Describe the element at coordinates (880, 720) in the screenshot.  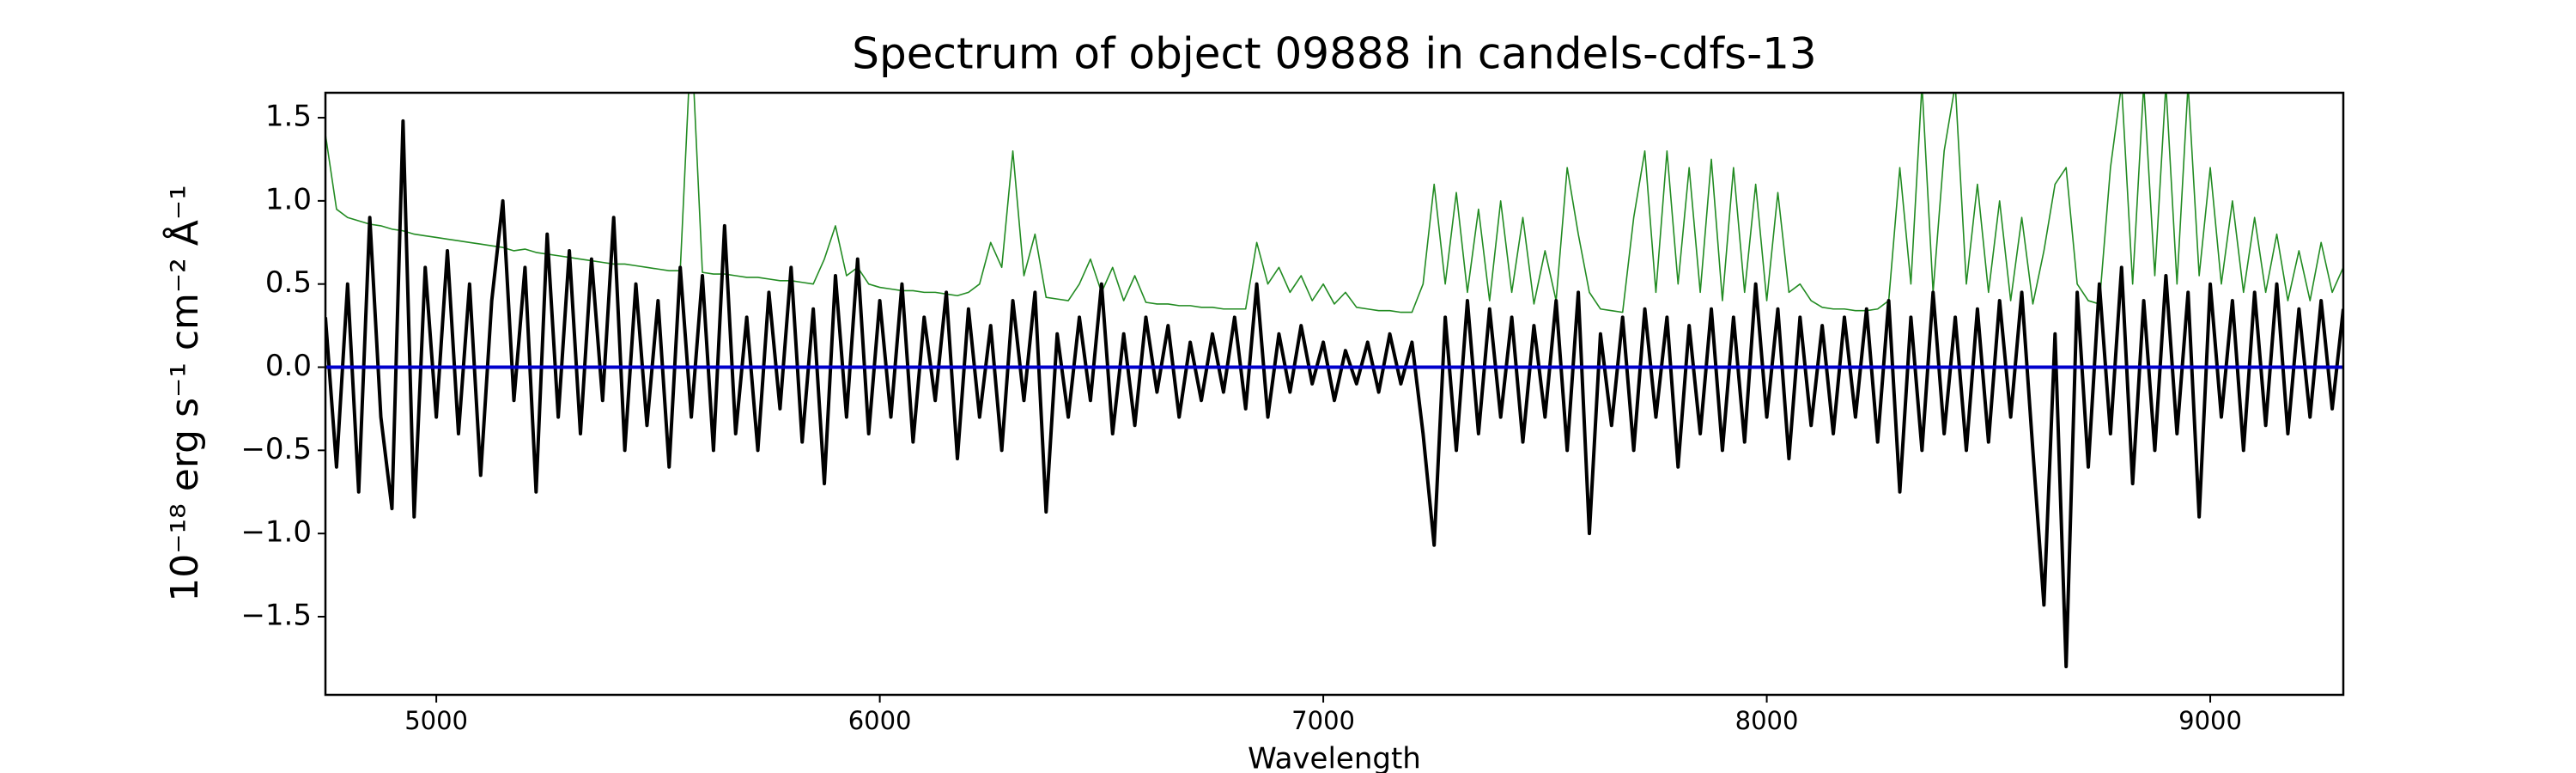
I see `x-tick-label: 6000` at that location.